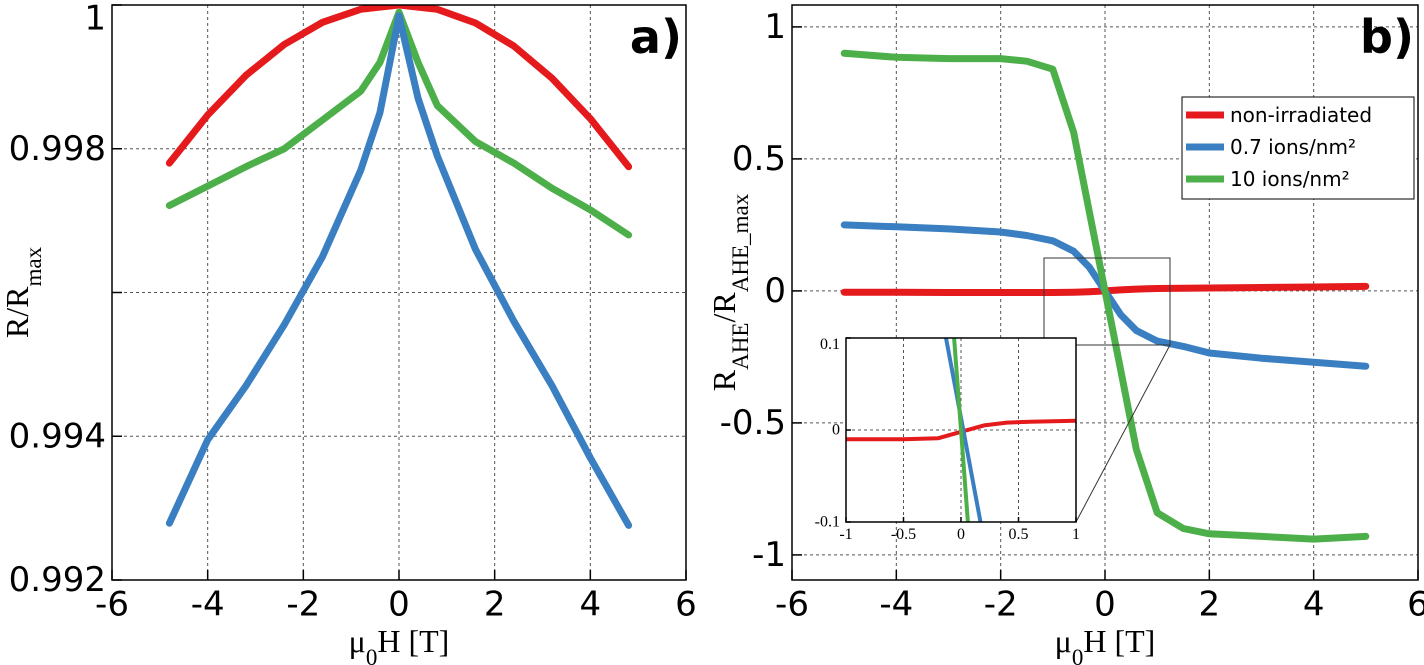  I want to click on y-axis-label: RAHE/RAHE_max, so click(729, 292).